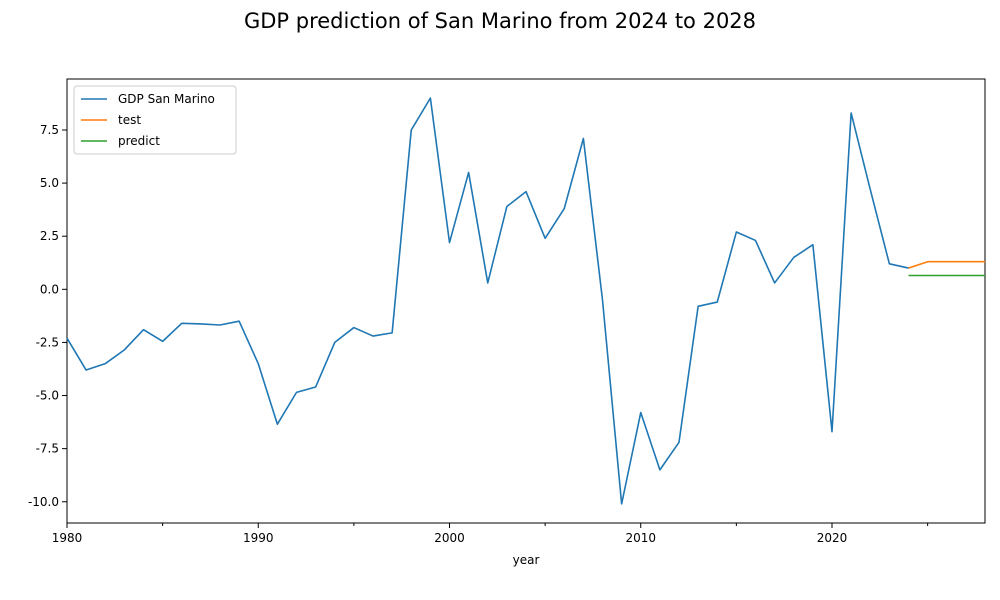 This screenshot has width=1000, height=600. I want to click on legend-box, so click(155, 120).